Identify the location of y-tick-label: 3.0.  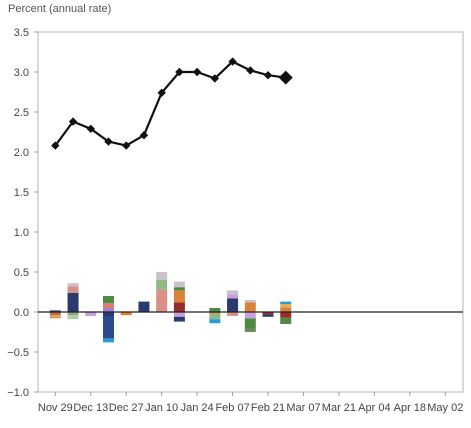
(21, 73).